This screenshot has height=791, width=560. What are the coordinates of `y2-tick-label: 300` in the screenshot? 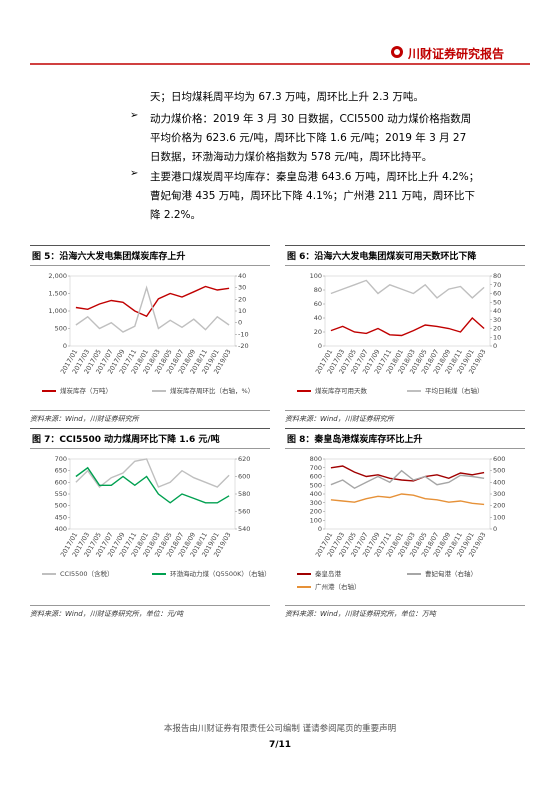 It's located at (499, 494).